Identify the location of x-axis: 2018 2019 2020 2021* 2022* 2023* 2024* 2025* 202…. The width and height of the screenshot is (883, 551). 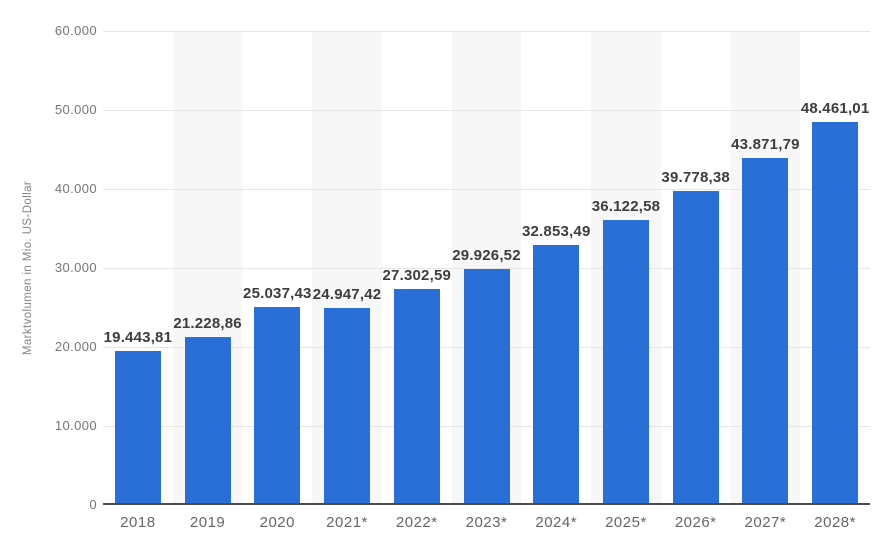
(486, 527).